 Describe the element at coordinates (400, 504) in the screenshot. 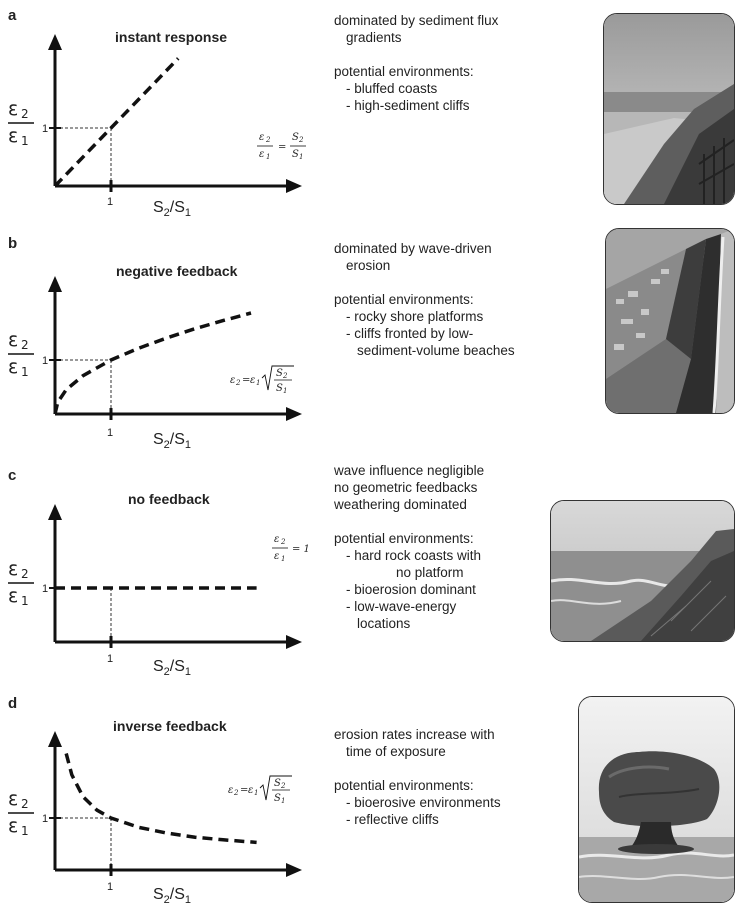

I see `description-line: weathering dominated` at that location.